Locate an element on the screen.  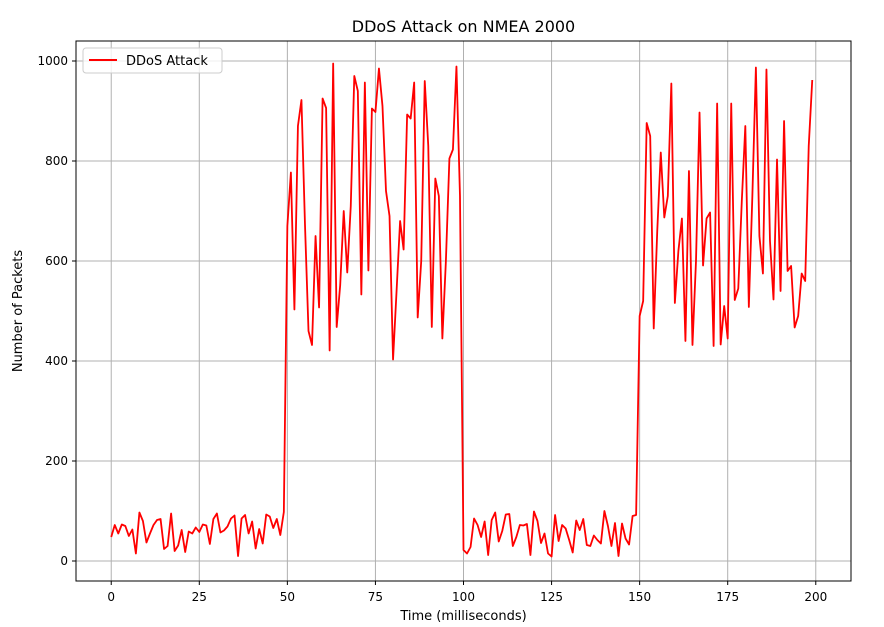
x-tick-label: 200 is located at coordinates (815, 597).